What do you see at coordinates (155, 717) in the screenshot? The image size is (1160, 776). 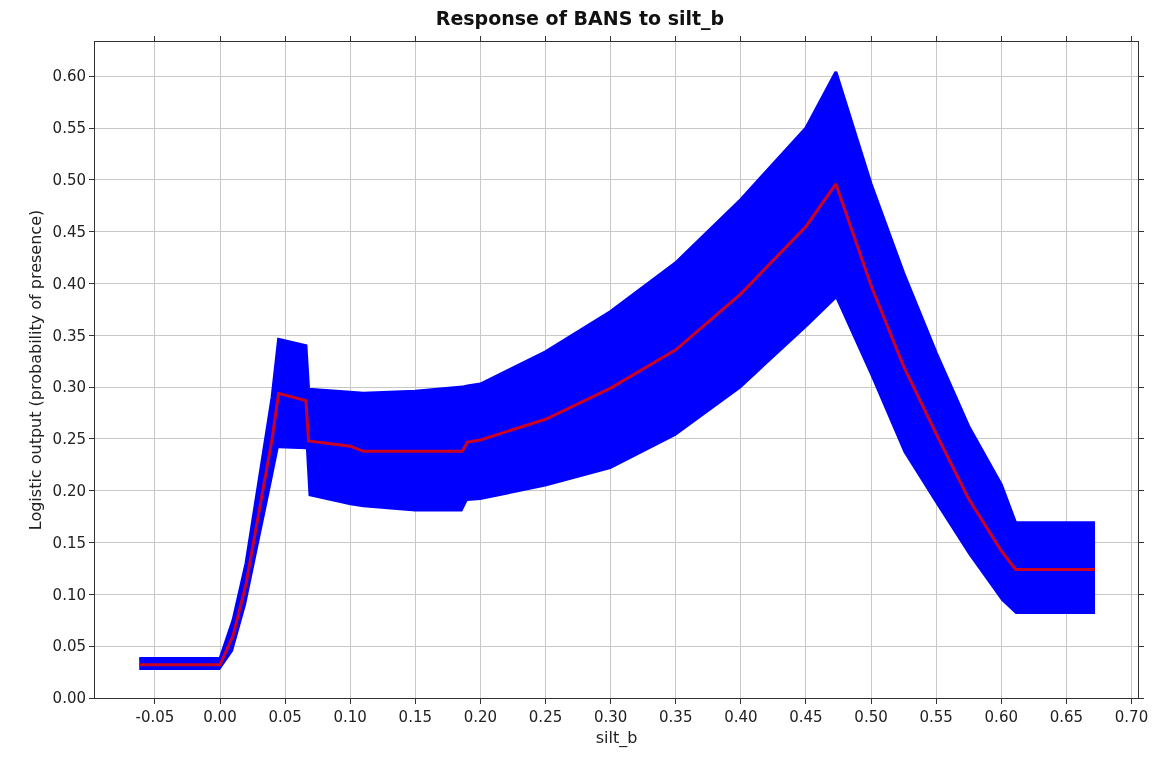 I see `x-tick-label: -0.05` at bounding box center [155, 717].